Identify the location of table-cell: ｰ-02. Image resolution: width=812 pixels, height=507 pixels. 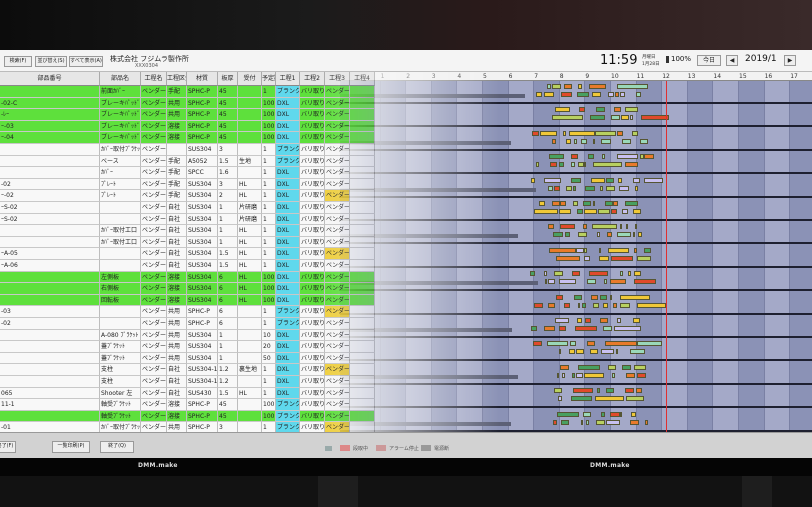
(50, 196).